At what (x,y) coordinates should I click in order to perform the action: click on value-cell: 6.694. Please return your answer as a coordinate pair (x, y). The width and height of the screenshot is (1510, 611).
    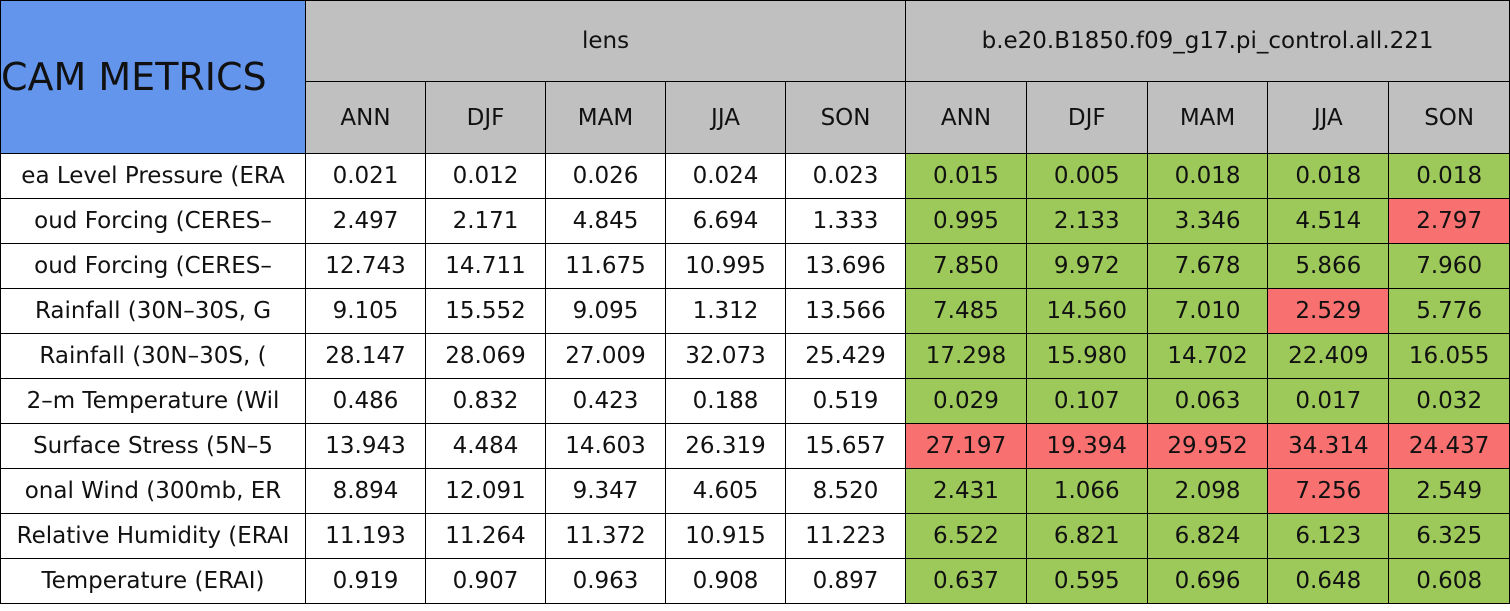
    Looking at the image, I should click on (725, 221).